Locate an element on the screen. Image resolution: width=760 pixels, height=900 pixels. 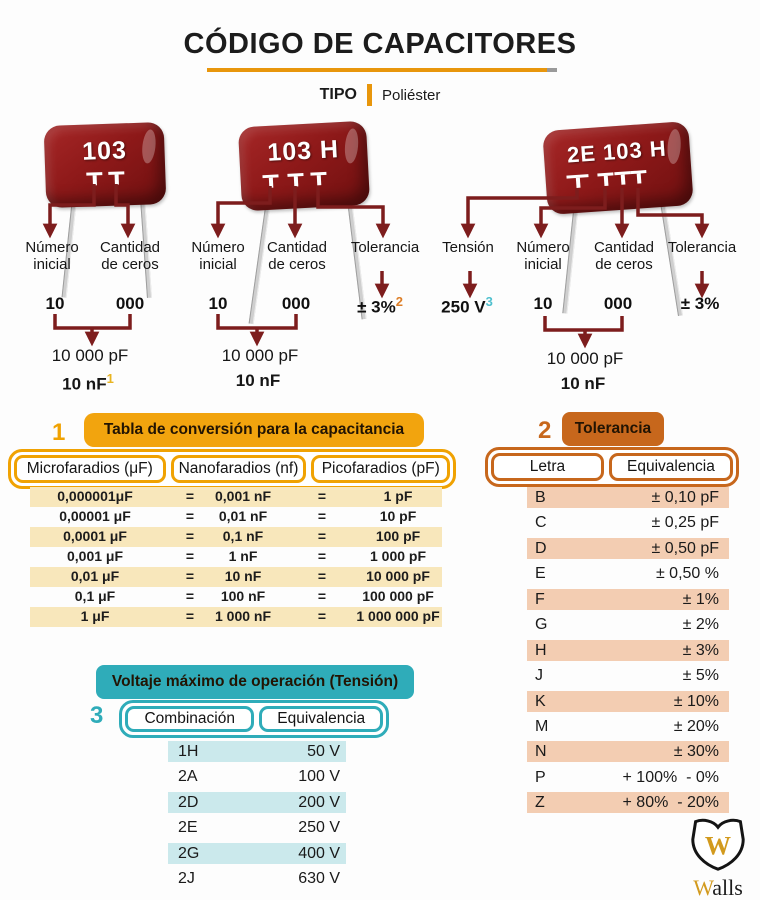
voltage-equivalence: 50 V is located at coordinates (323, 751).